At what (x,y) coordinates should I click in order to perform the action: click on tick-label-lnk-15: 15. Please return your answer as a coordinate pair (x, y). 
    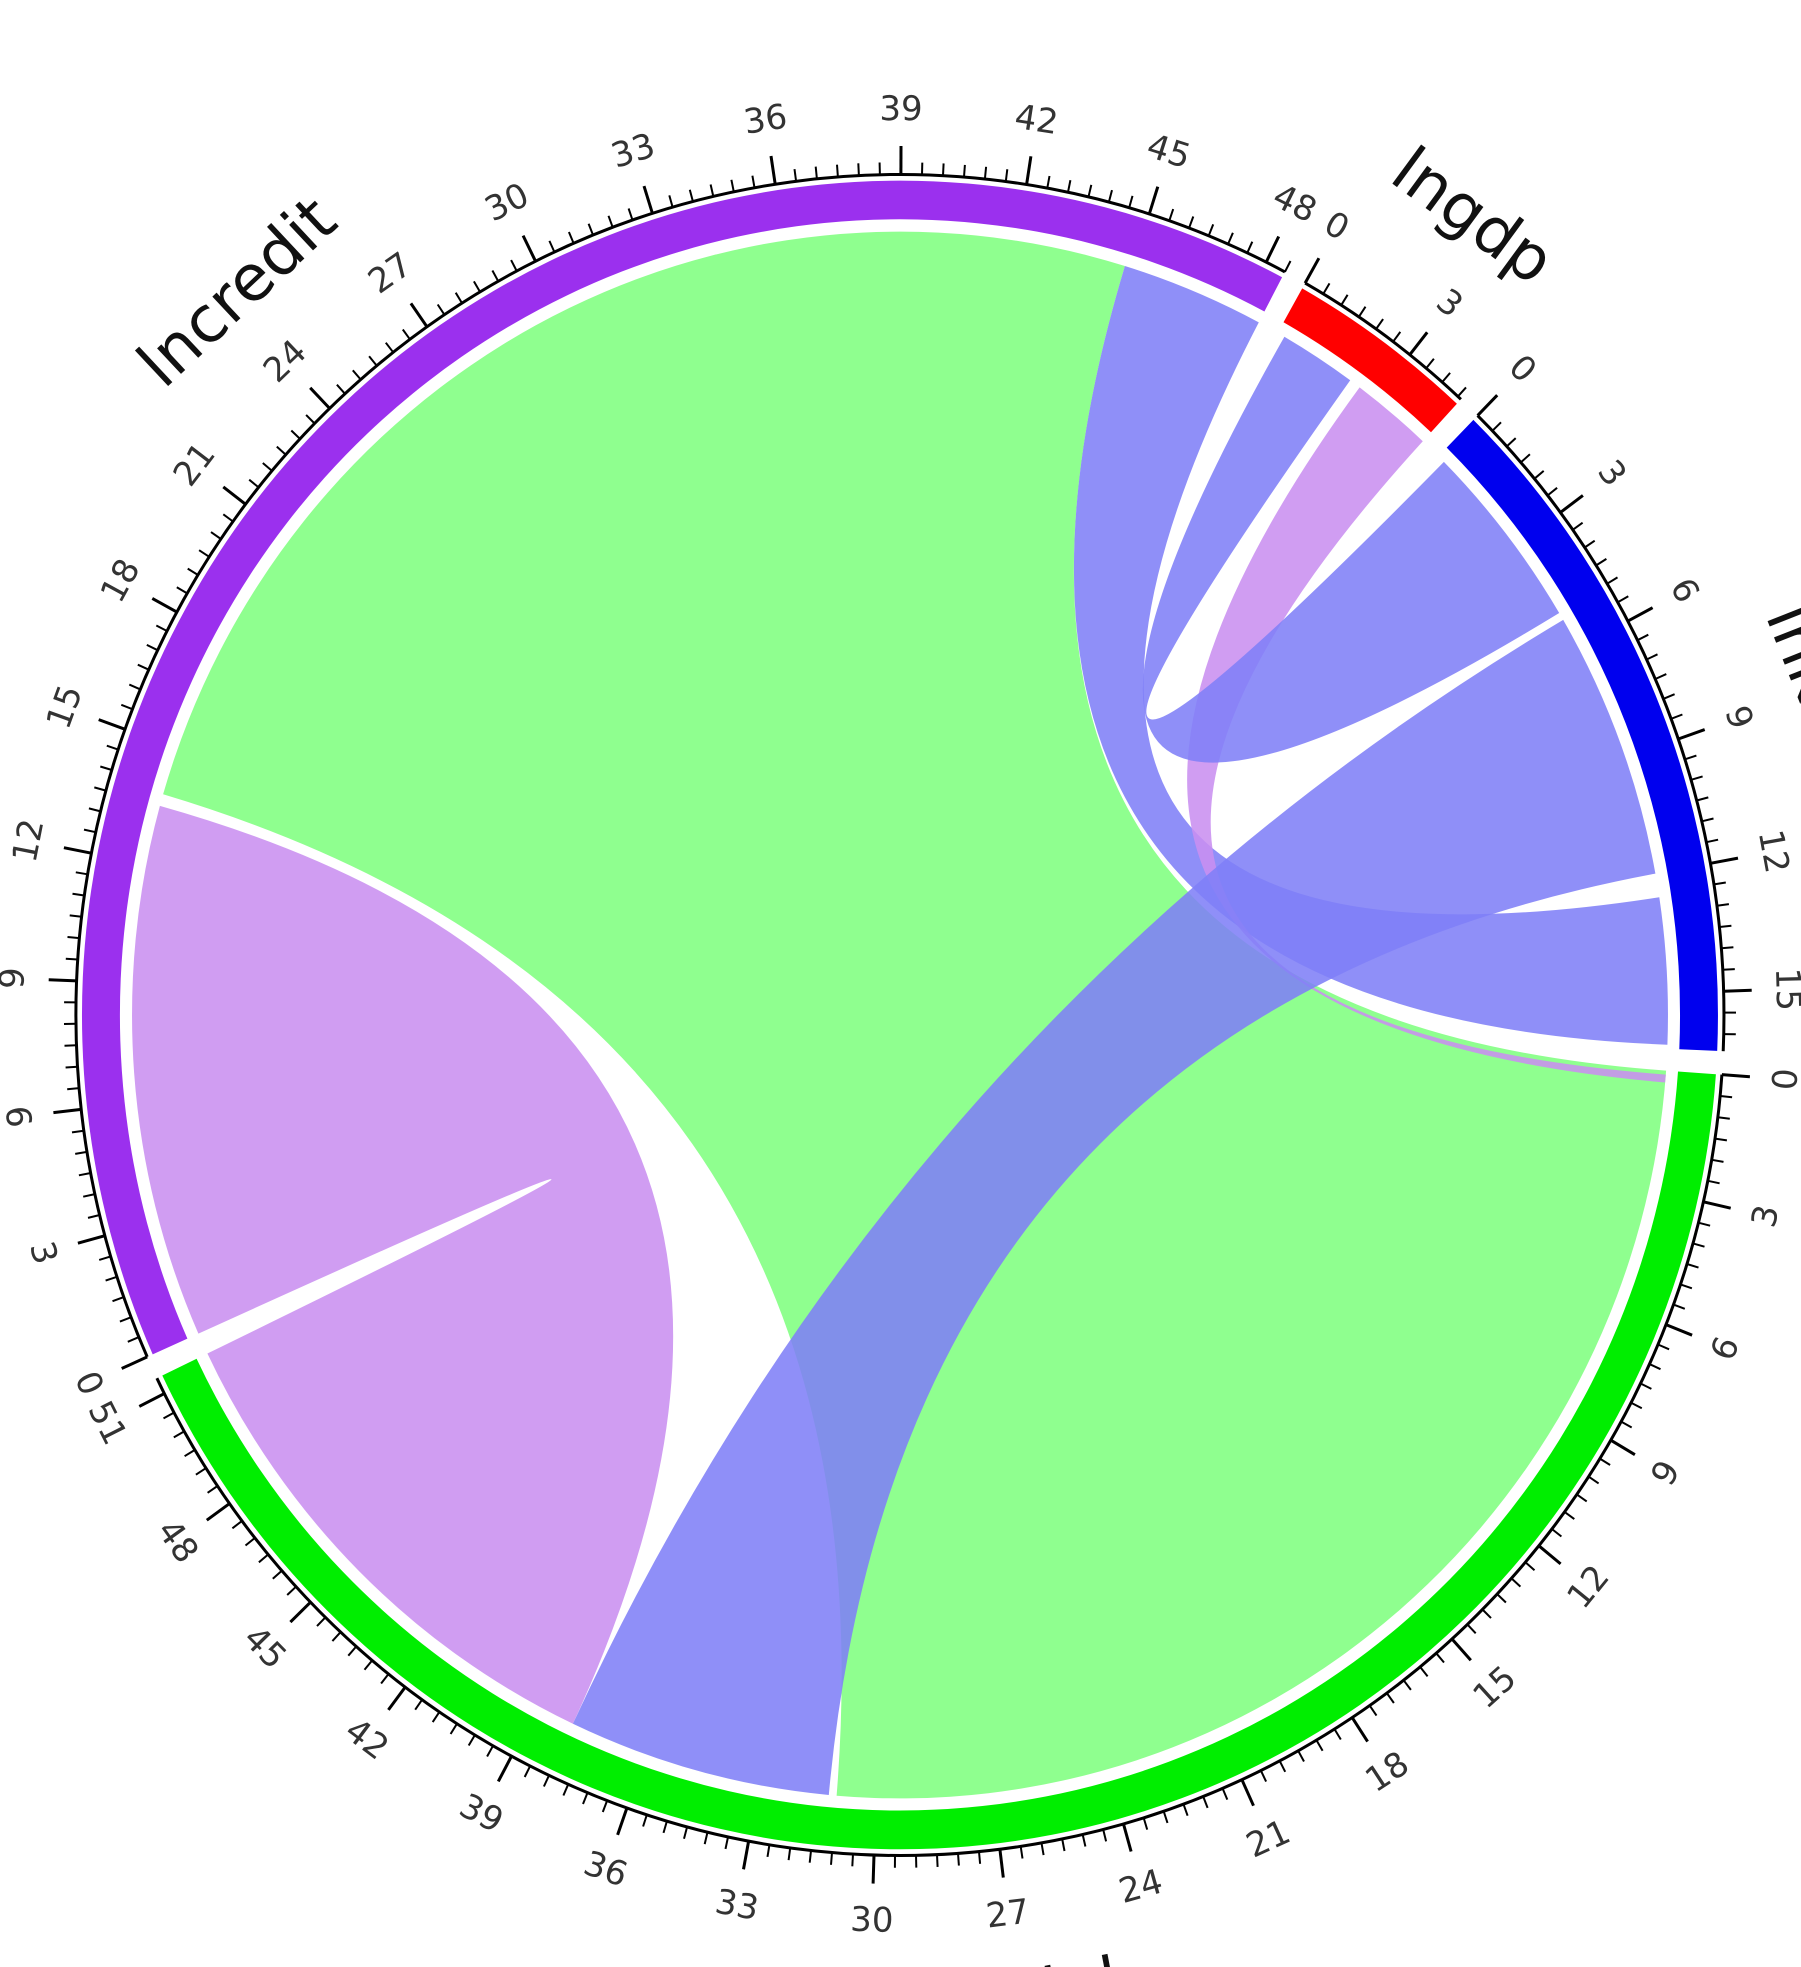
    Looking at the image, I should click on (1784, 989).